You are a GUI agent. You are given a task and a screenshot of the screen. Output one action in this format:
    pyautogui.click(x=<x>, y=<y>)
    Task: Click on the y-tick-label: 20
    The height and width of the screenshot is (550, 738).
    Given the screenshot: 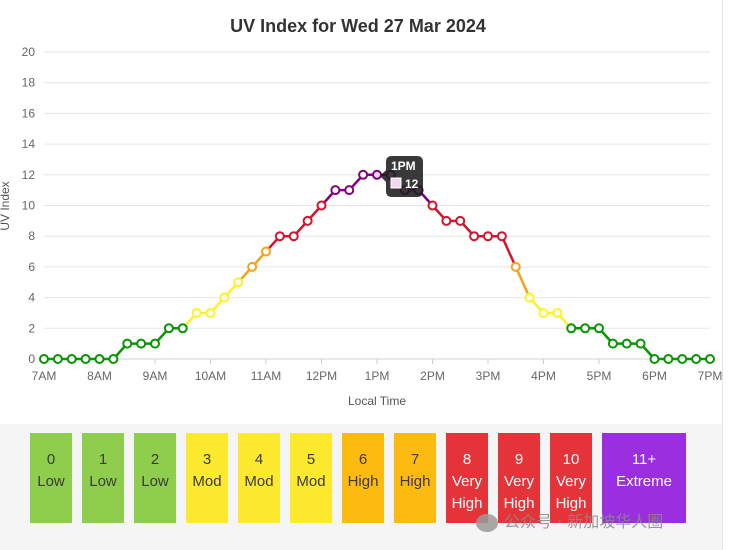 What is the action you would take?
    pyautogui.click(x=29, y=52)
    